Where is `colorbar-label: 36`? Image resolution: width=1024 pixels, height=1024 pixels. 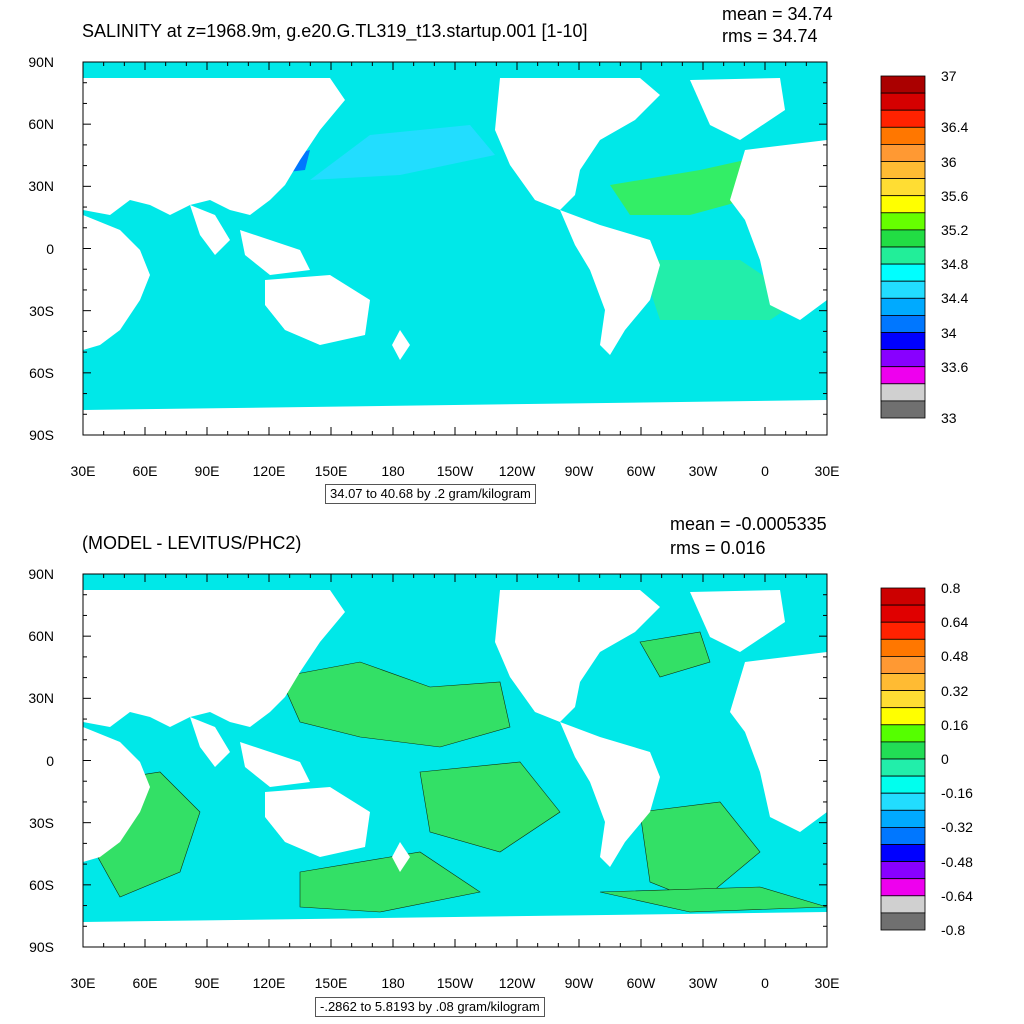
colorbar-label: 36 is located at coordinates (949, 161).